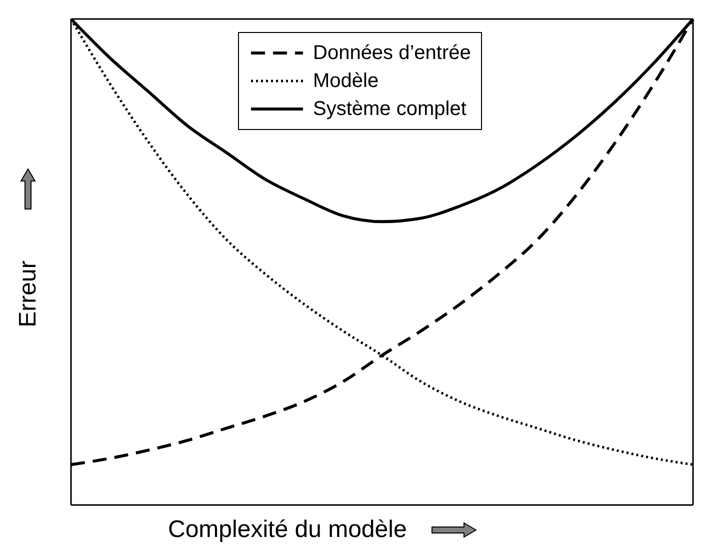  I want to click on legend-label: Modèle, so click(346, 81).